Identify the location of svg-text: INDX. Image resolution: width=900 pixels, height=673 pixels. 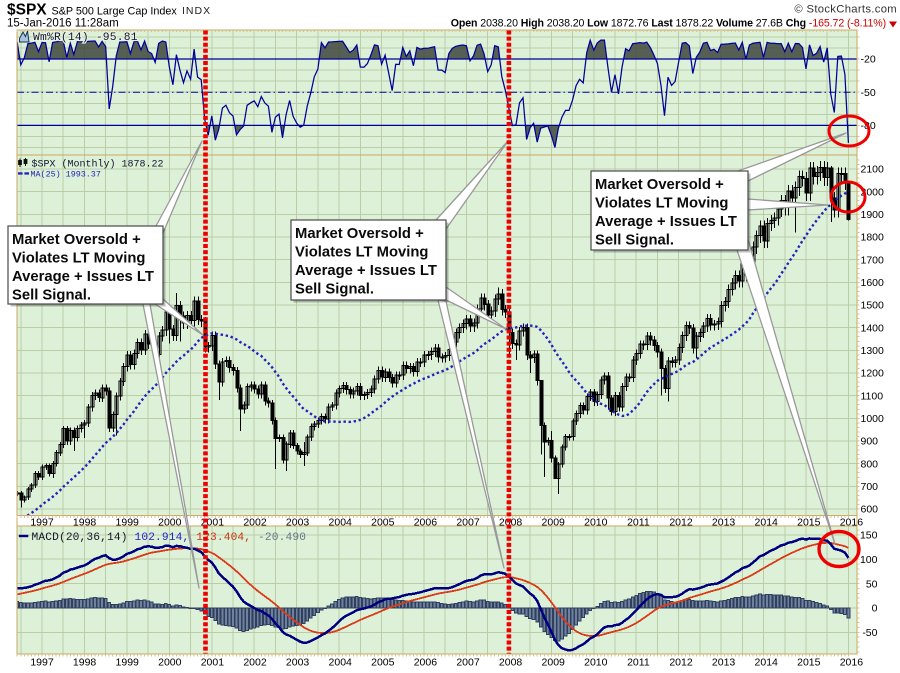
(196, 11).